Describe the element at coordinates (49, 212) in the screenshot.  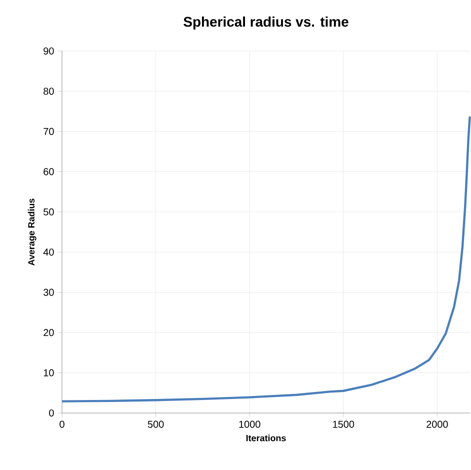
I see `y-tick-label: 50` at that location.